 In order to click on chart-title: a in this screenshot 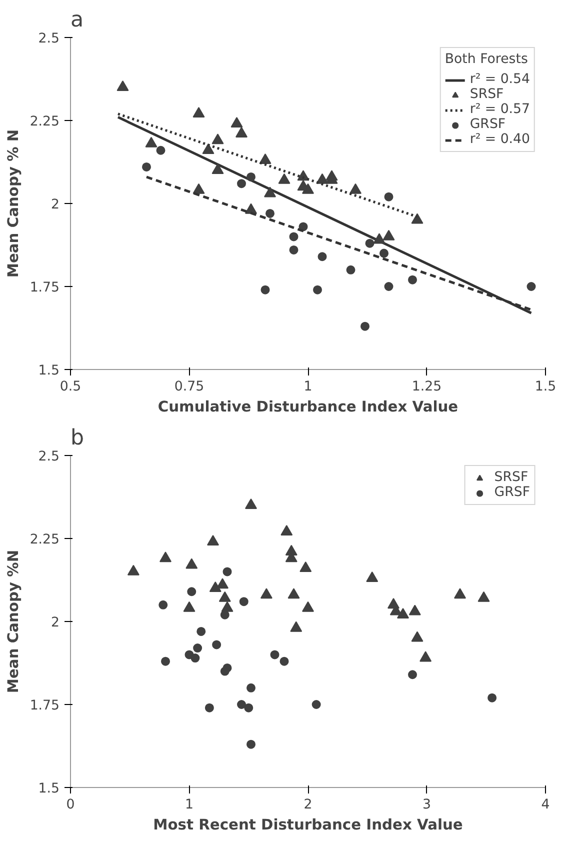, I will do `click(77, 20)`.